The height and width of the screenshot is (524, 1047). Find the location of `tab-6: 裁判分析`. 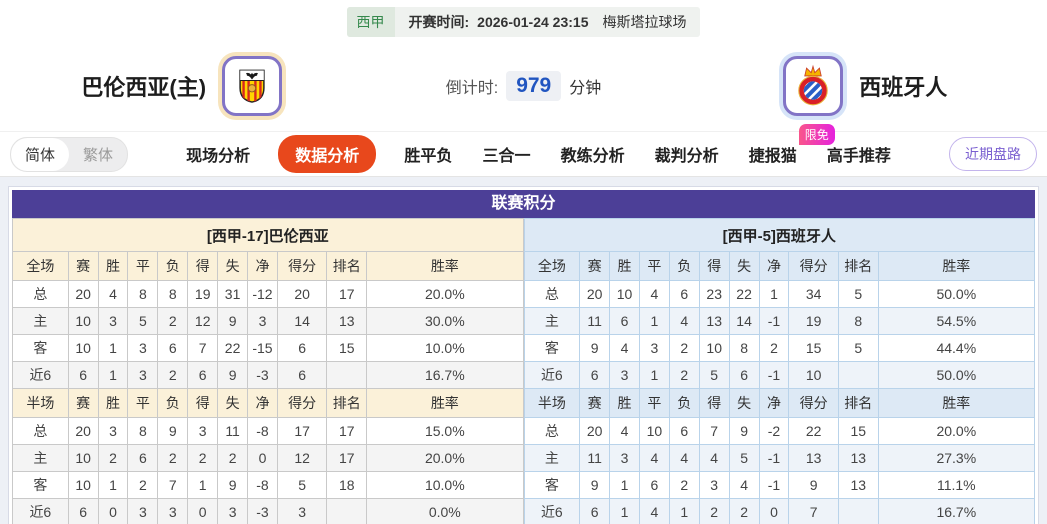

tab-6: 裁判分析 is located at coordinates (686, 156).